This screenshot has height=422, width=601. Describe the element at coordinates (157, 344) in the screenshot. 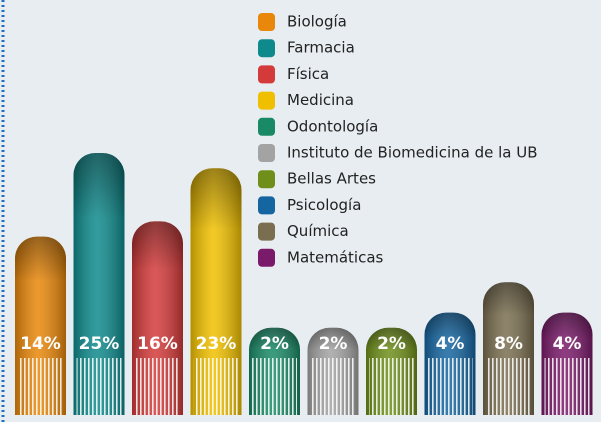

I see `value-label: 16%` at that location.